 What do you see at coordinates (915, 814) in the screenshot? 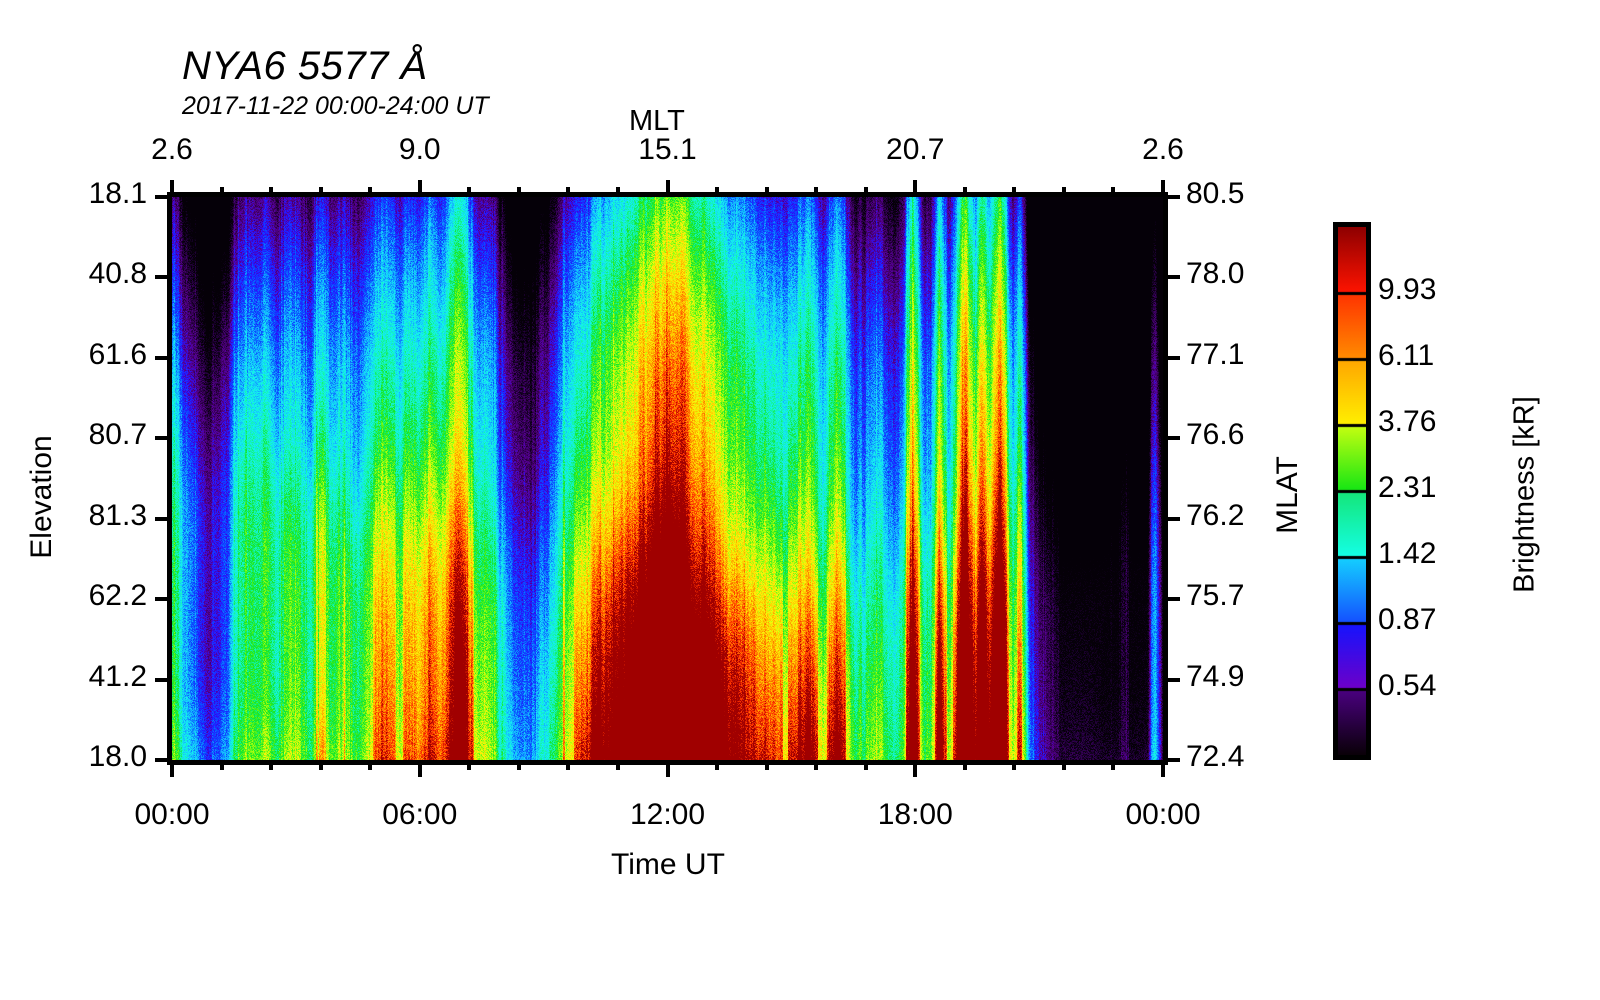
I see `x-tick-label-3: 18:00` at bounding box center [915, 814].